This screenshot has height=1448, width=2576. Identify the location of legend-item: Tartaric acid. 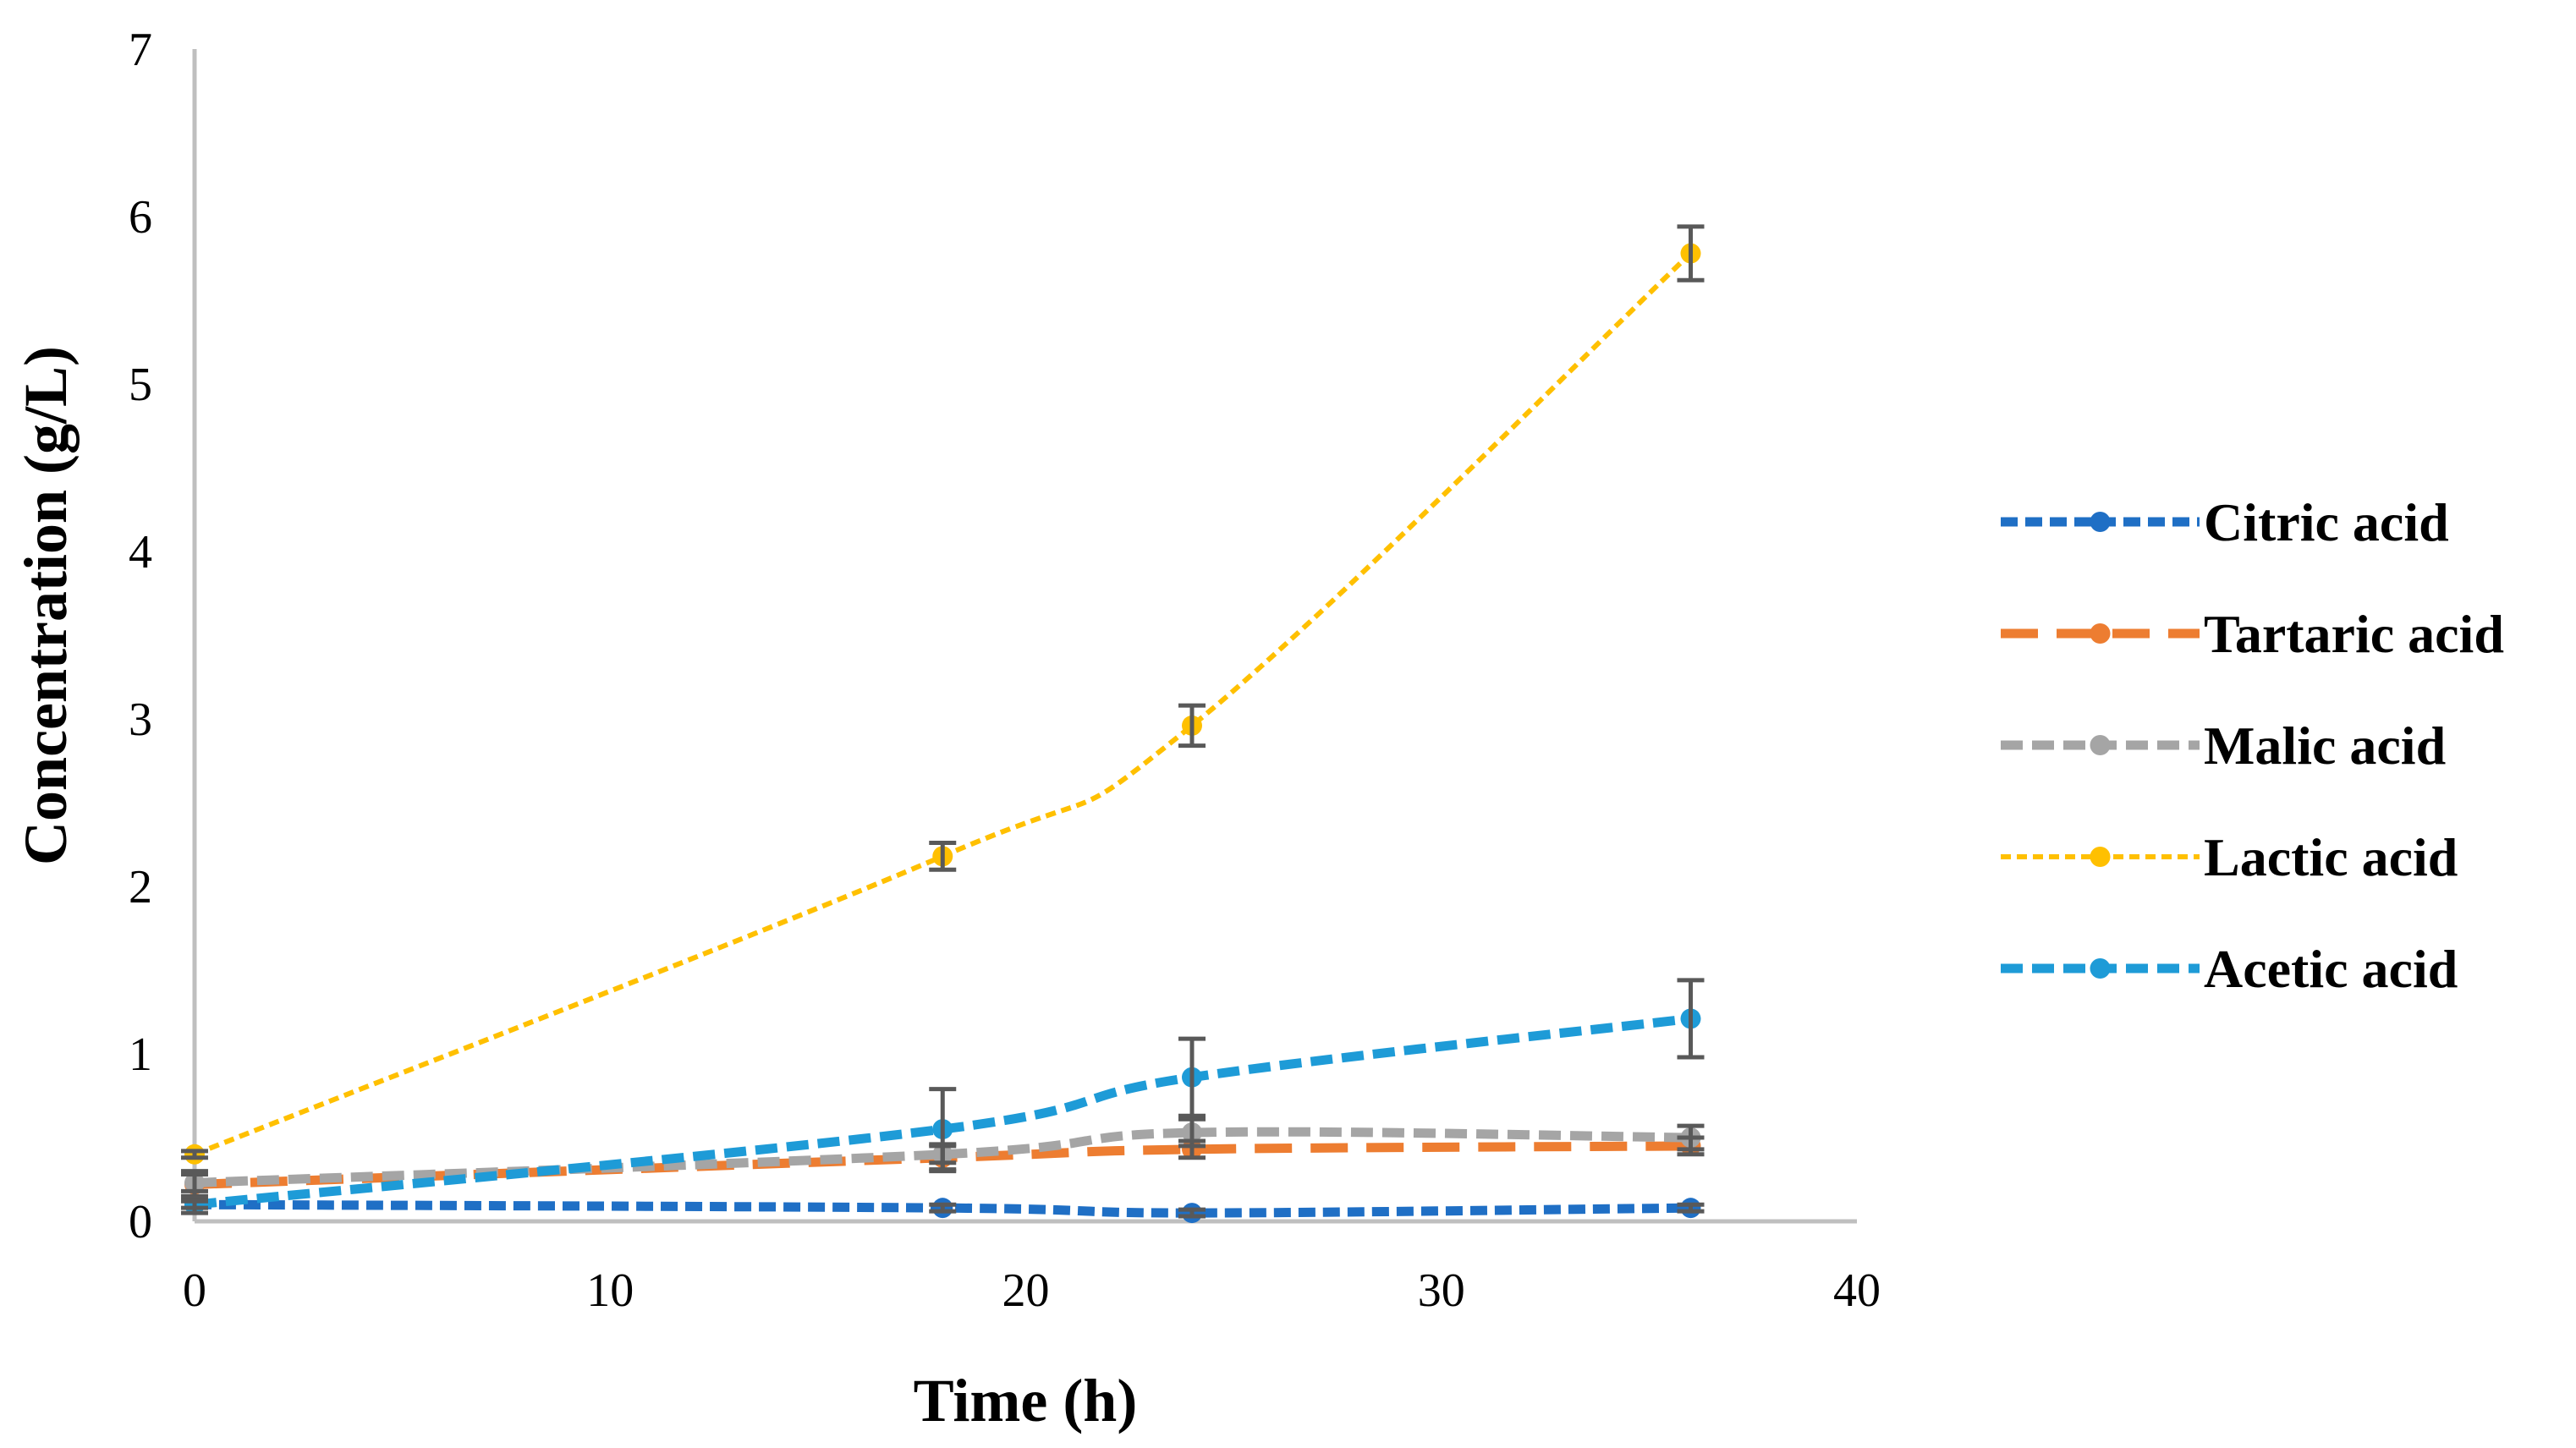
(2253, 634).